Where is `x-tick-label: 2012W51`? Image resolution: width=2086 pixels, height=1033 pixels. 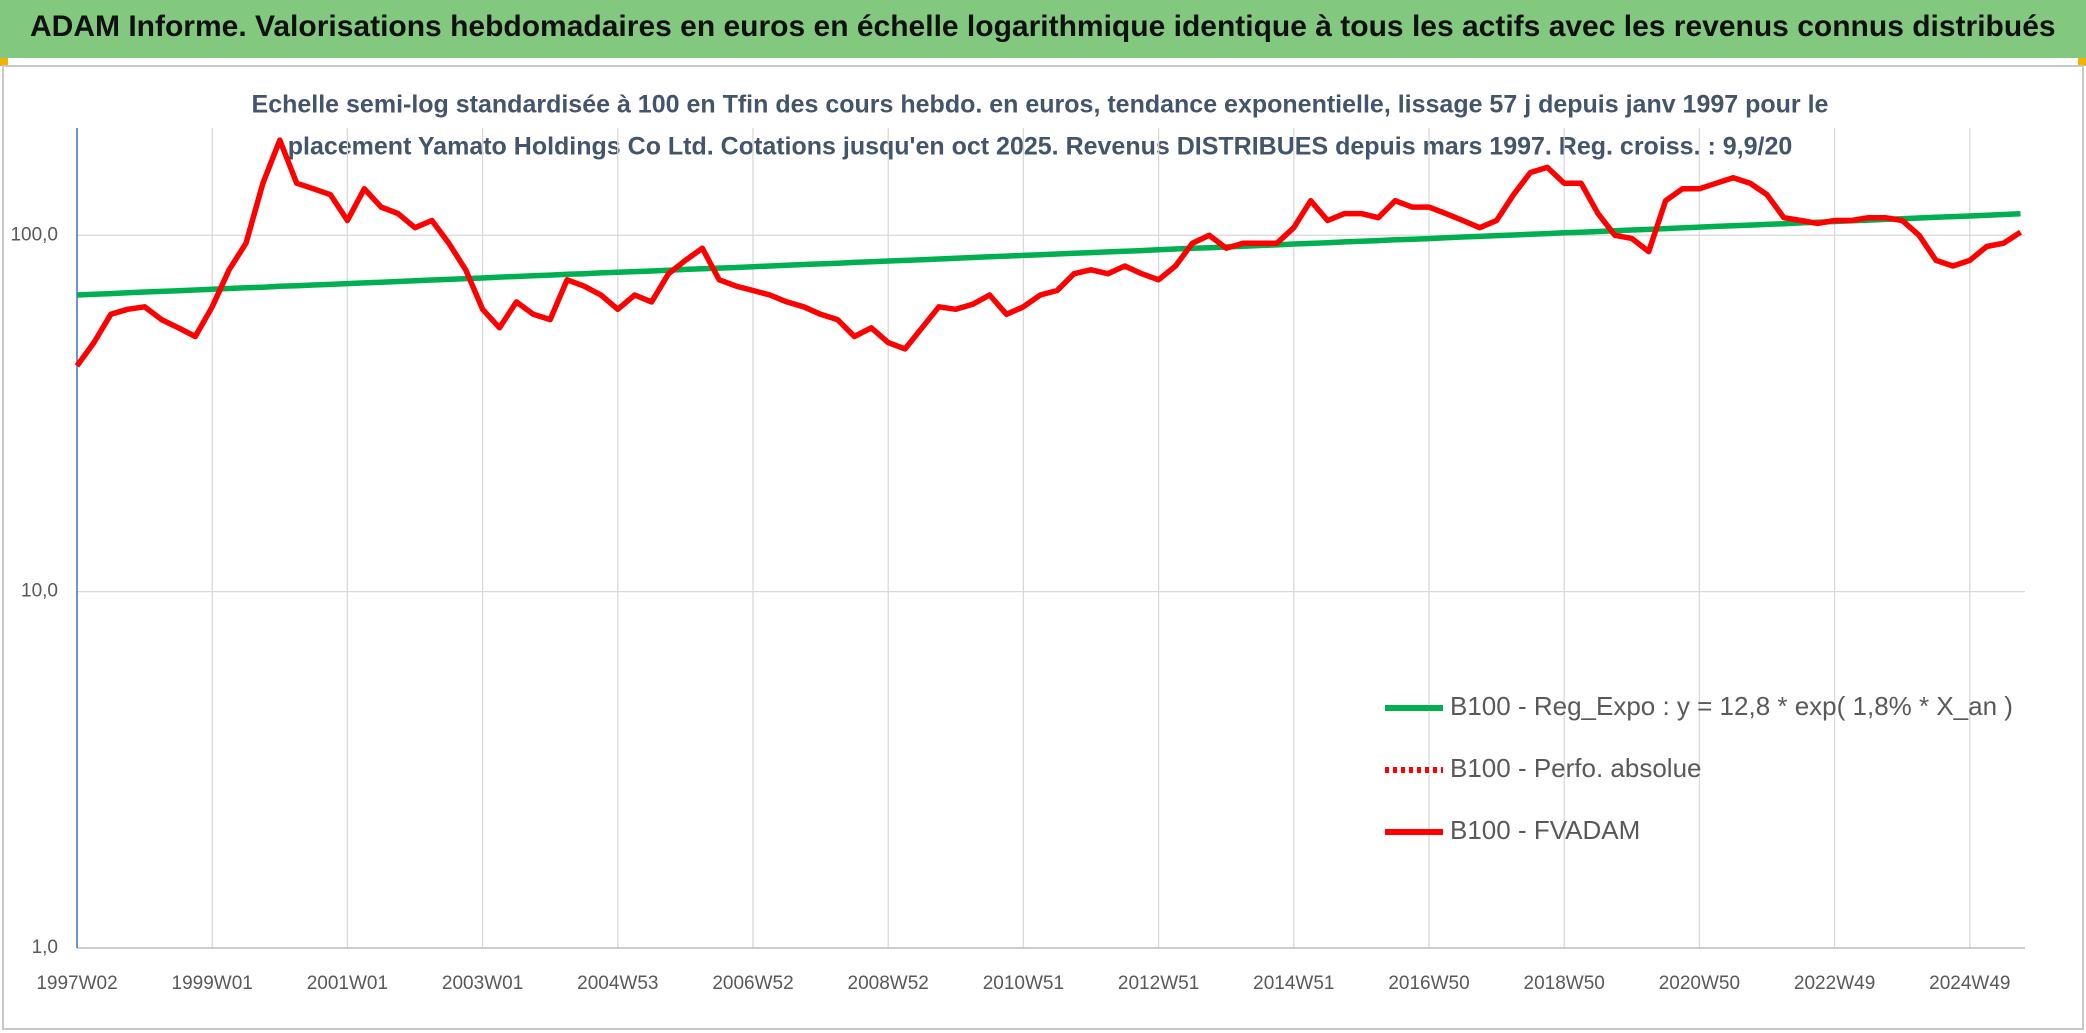
x-tick-label: 2012W51 is located at coordinates (1158, 983).